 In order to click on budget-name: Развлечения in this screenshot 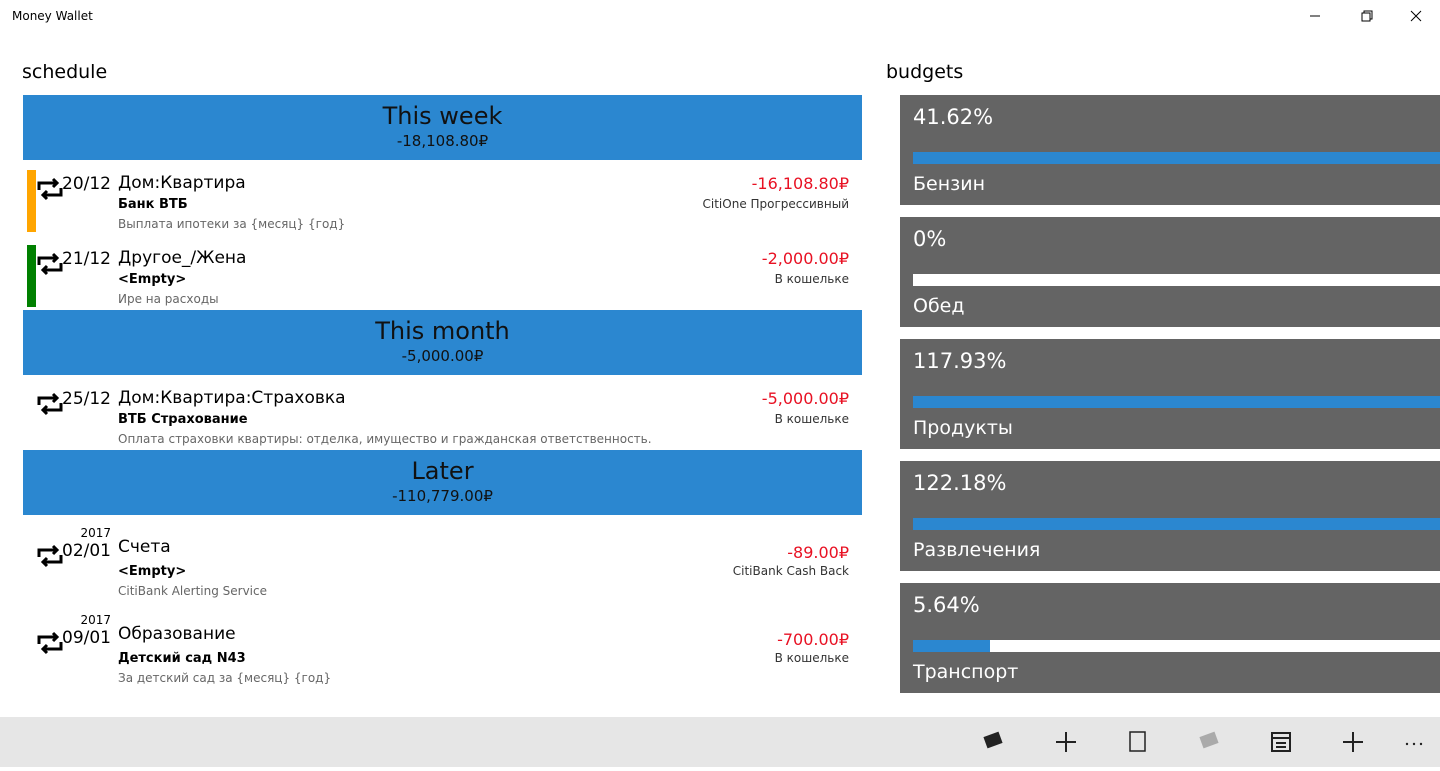, I will do `click(977, 550)`.